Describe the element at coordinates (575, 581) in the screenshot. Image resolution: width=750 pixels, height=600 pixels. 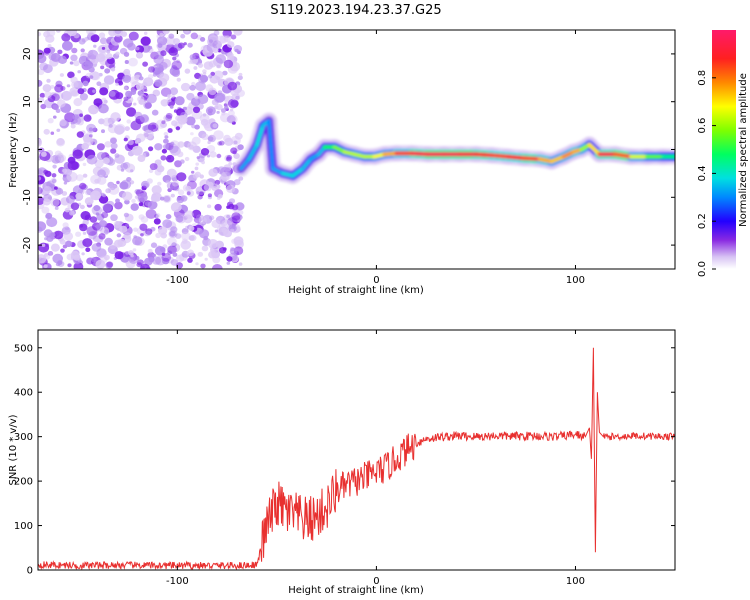
I see `snr-x-tick-label: 100` at that location.